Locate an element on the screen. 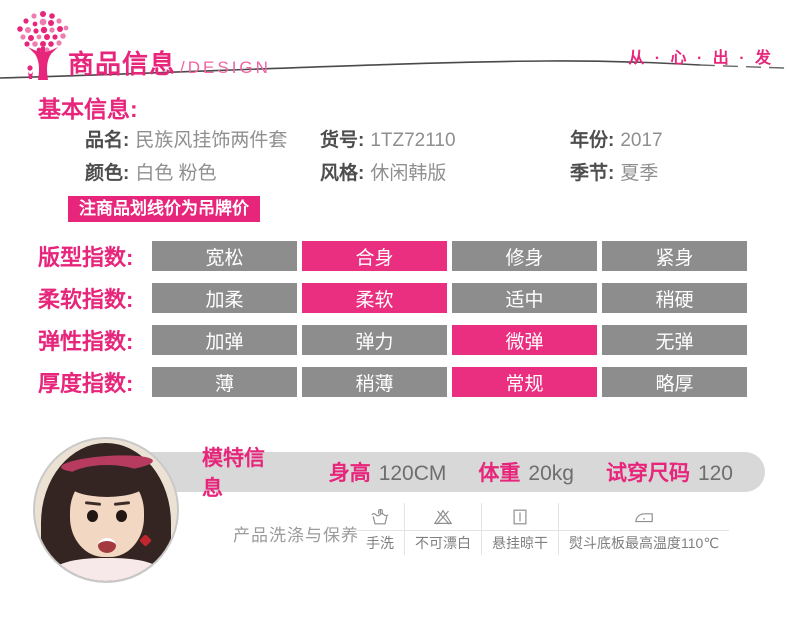 This screenshot has height=617, width=790. basic-info-heading: 基本信息: is located at coordinates (88, 109).